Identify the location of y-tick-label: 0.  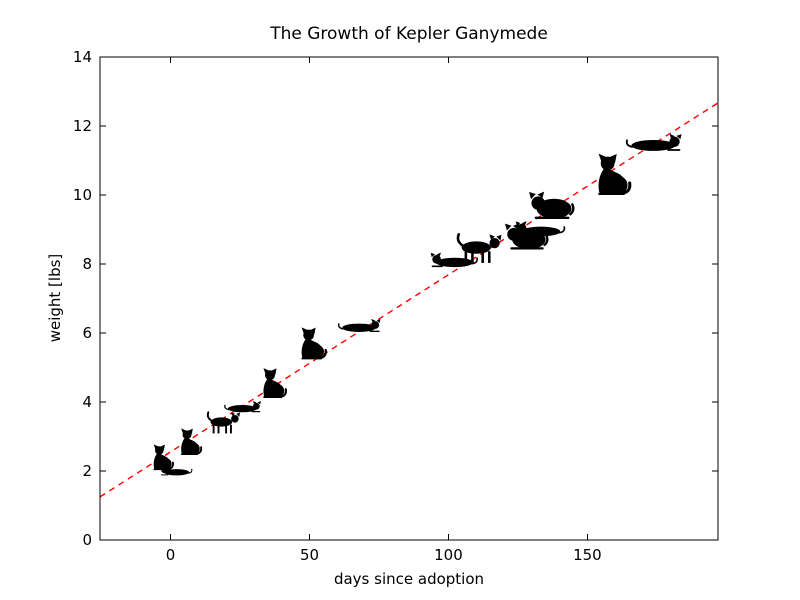
(87, 540).